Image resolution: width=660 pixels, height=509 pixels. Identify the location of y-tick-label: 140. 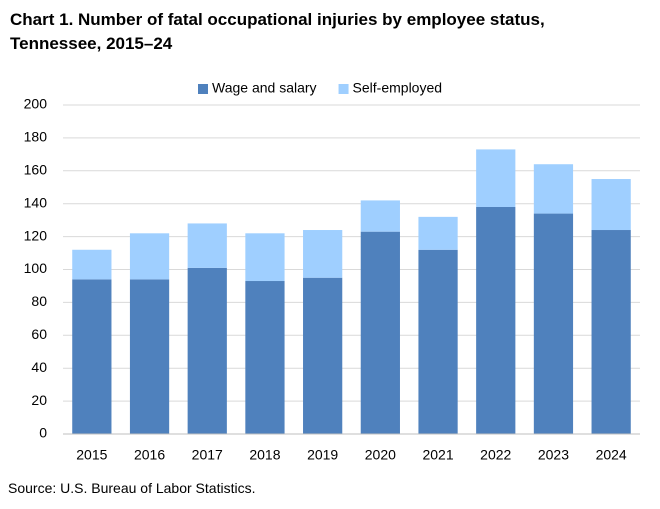
(36, 202).